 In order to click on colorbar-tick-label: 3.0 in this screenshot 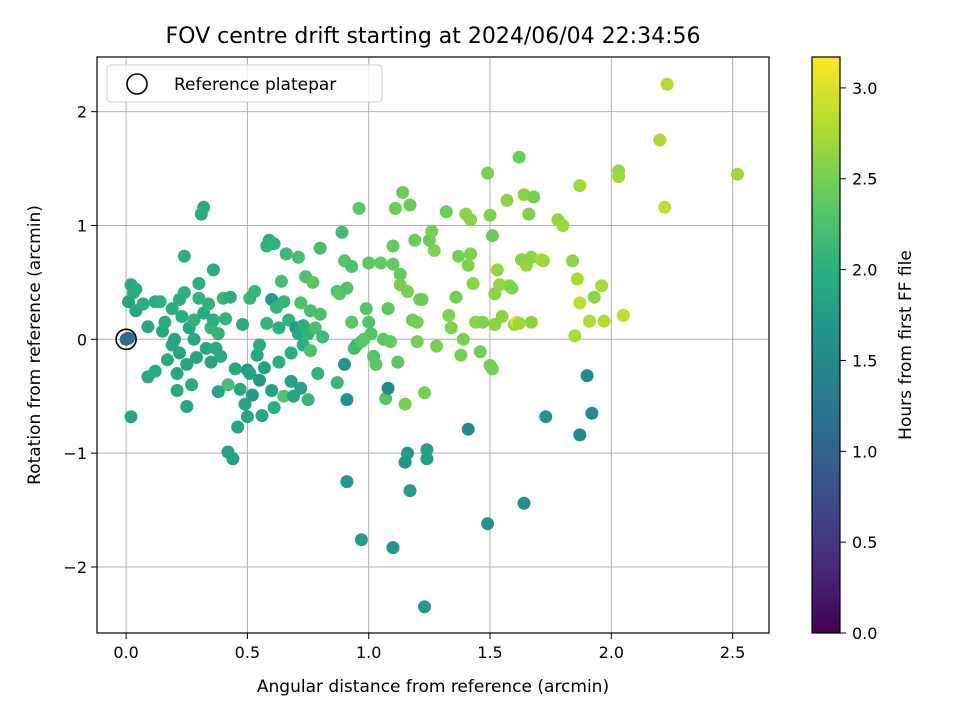, I will do `click(864, 88)`.